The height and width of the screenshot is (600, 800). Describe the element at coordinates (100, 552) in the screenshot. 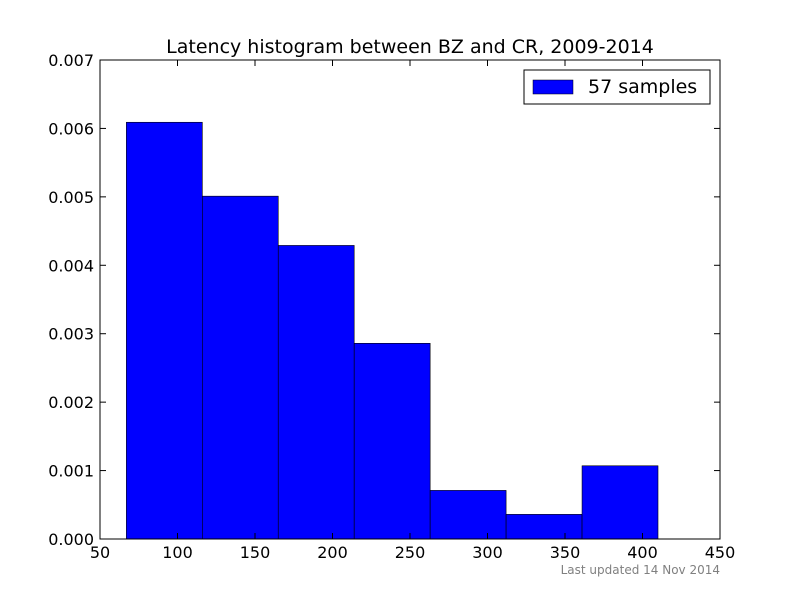

I see `x-tick-label: 50` at that location.